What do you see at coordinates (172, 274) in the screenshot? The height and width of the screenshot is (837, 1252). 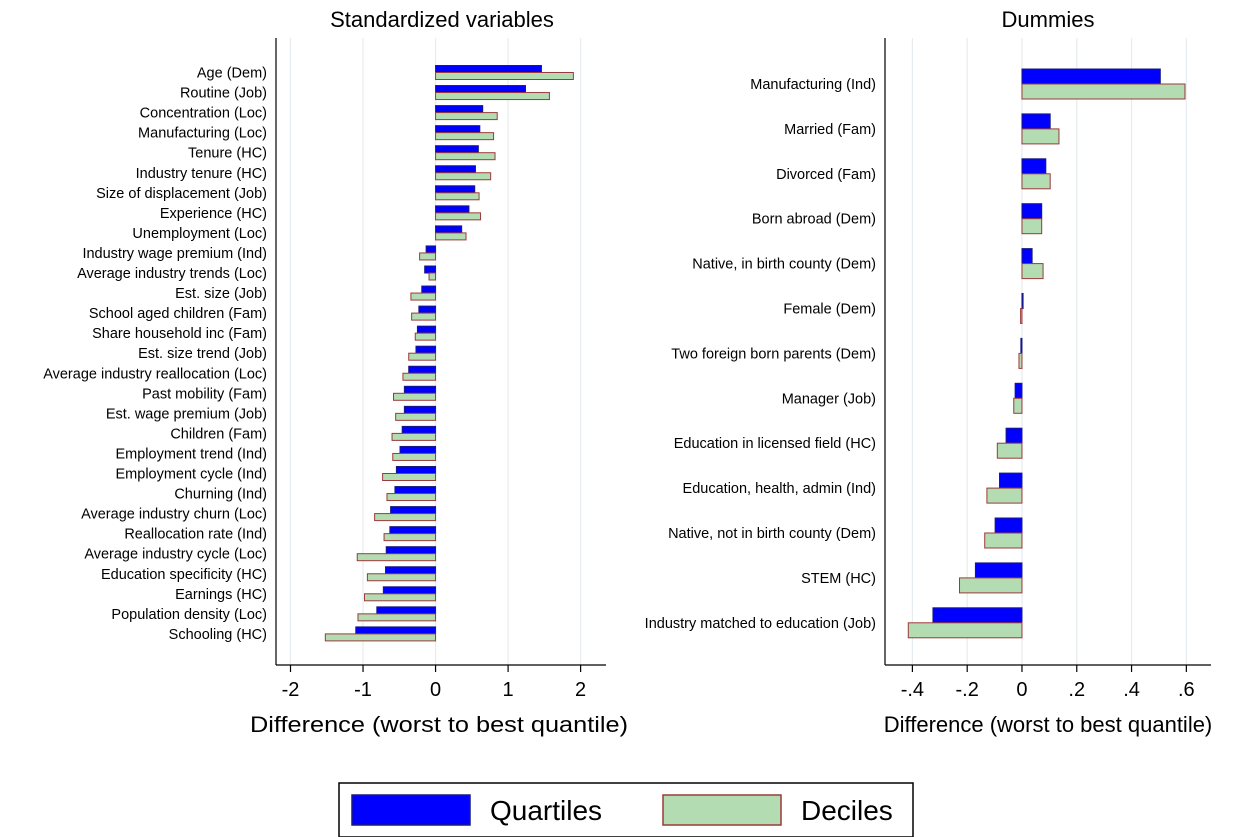 I see `category-label-average-industry-trends-loc: Average industry trends (Loc)` at bounding box center [172, 274].